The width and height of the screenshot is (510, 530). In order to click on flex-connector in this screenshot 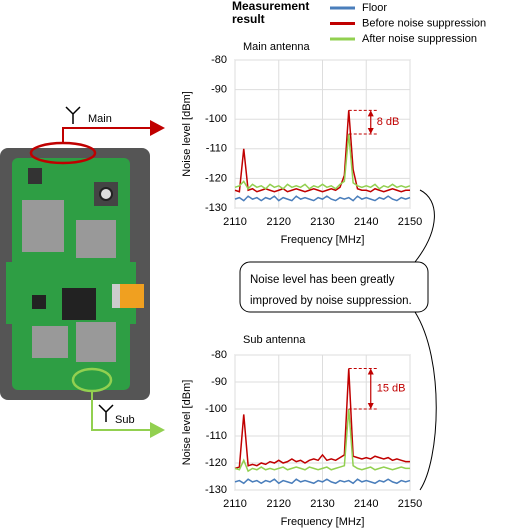, I will do `click(131, 296)`.